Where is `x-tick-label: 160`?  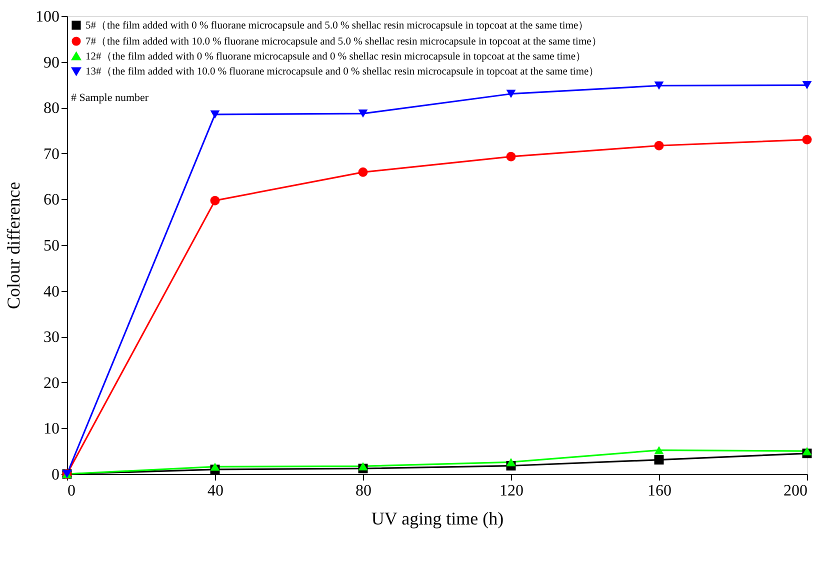
x-tick-label: 160 is located at coordinates (660, 491).